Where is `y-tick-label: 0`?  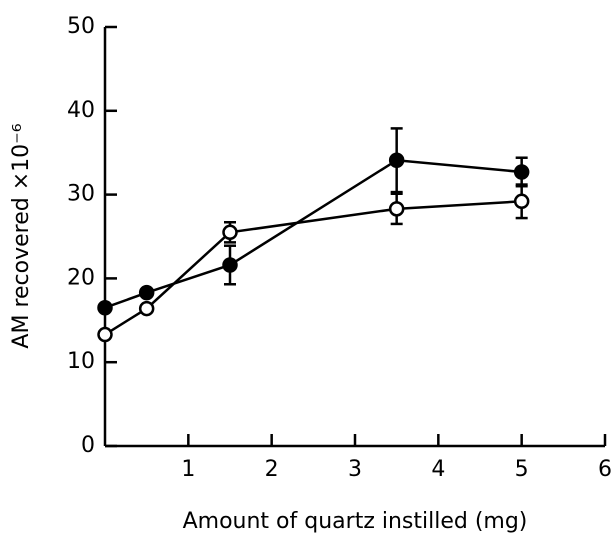
y-tick-label: 0 is located at coordinates (88, 445).